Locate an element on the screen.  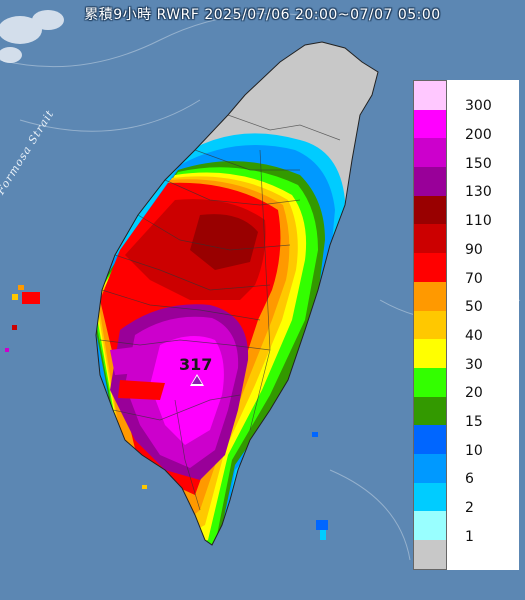
legend-tick-label: 30 is located at coordinates (474, 364).